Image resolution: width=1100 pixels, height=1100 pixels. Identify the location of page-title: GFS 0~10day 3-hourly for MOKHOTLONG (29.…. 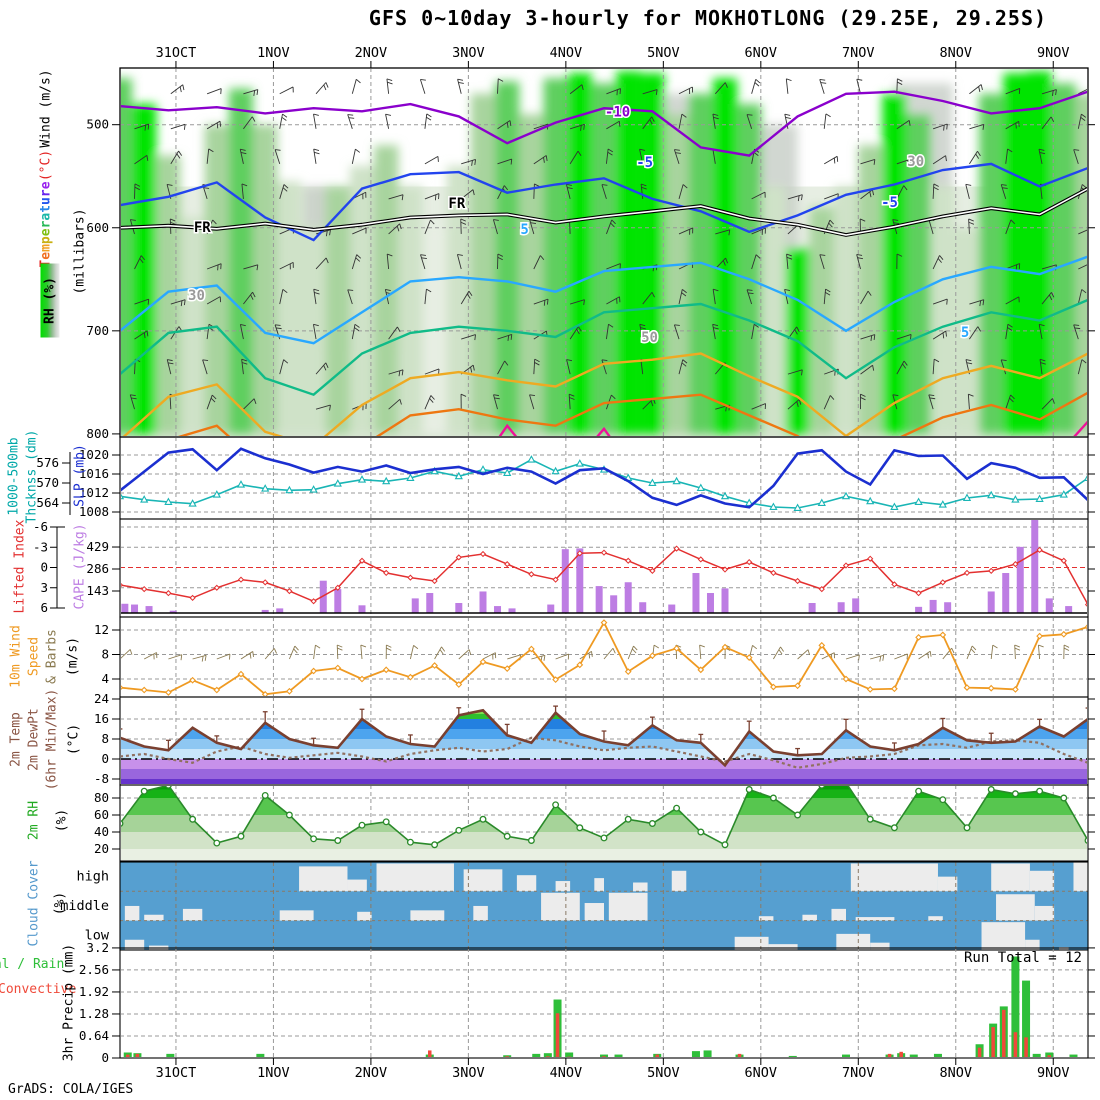
(708, 18).